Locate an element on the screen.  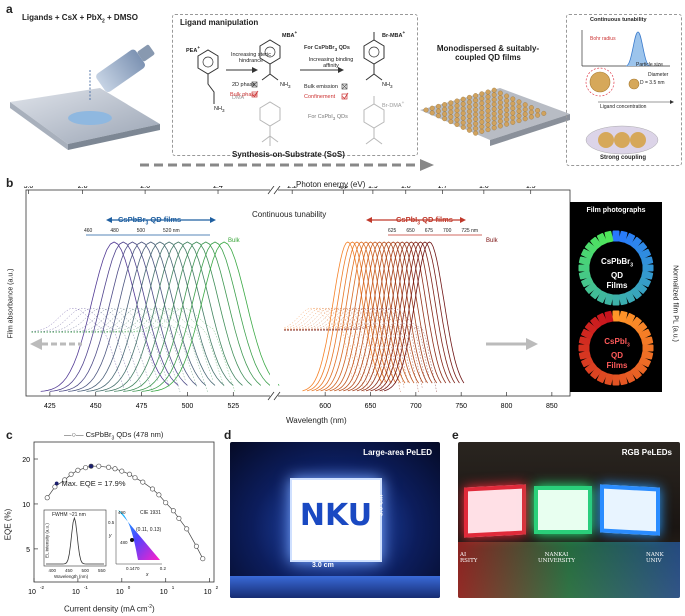
nku-logo: NKU is located at coordinates (336, 515).